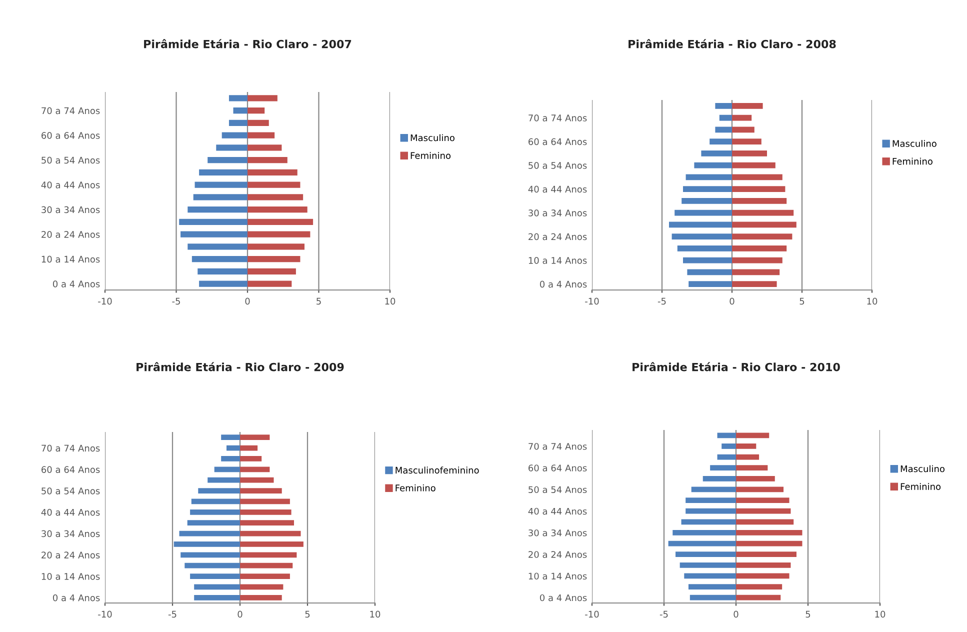  What do you see at coordinates (912, 161) in the screenshot?
I see `legend-label: Feminino` at bounding box center [912, 161].